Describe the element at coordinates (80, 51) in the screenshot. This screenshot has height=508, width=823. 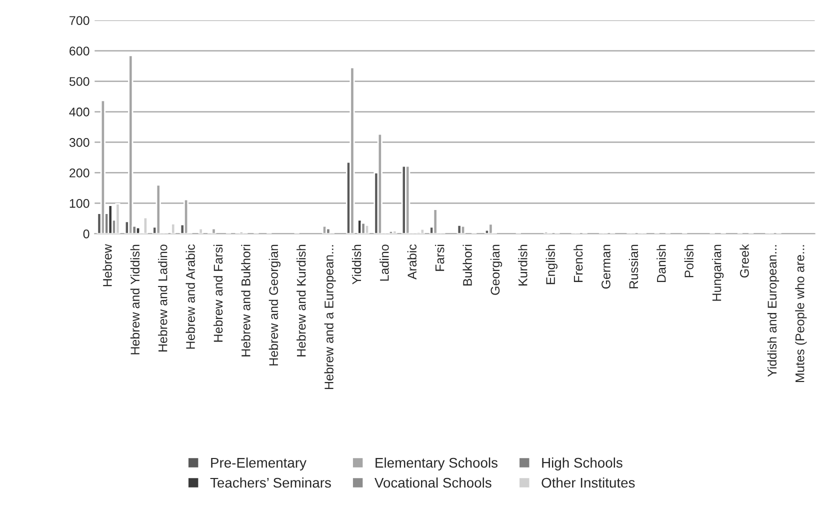
I see `y-tick-label: 600` at that location.